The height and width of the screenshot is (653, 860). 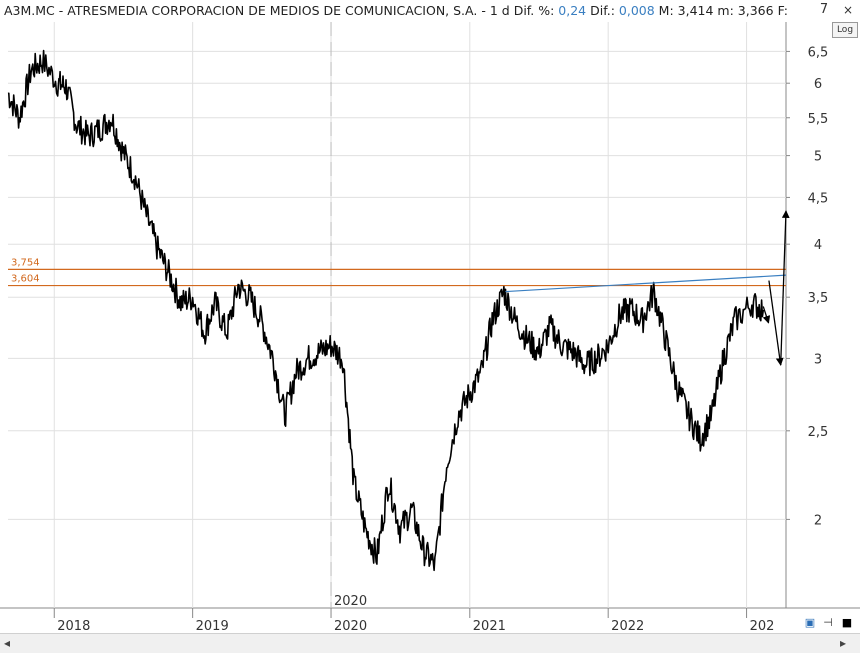 What do you see at coordinates (212, 626) in the screenshot?
I see `x-tick-label: 2019` at bounding box center [212, 626].